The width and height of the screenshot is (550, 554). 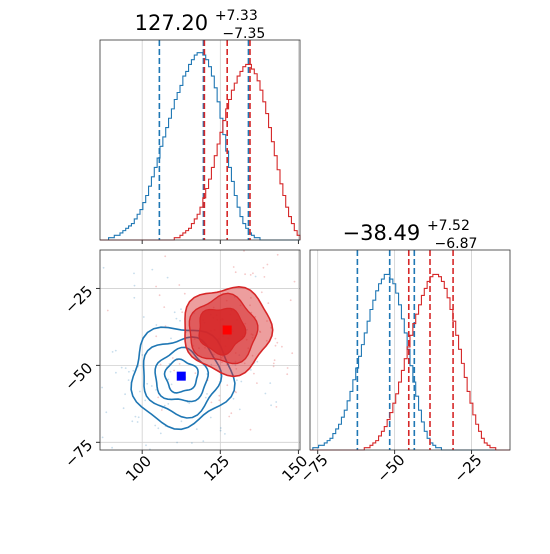 What do you see at coordinates (382, 233) in the screenshot?
I see `title-y-median: −38.49` at bounding box center [382, 233].